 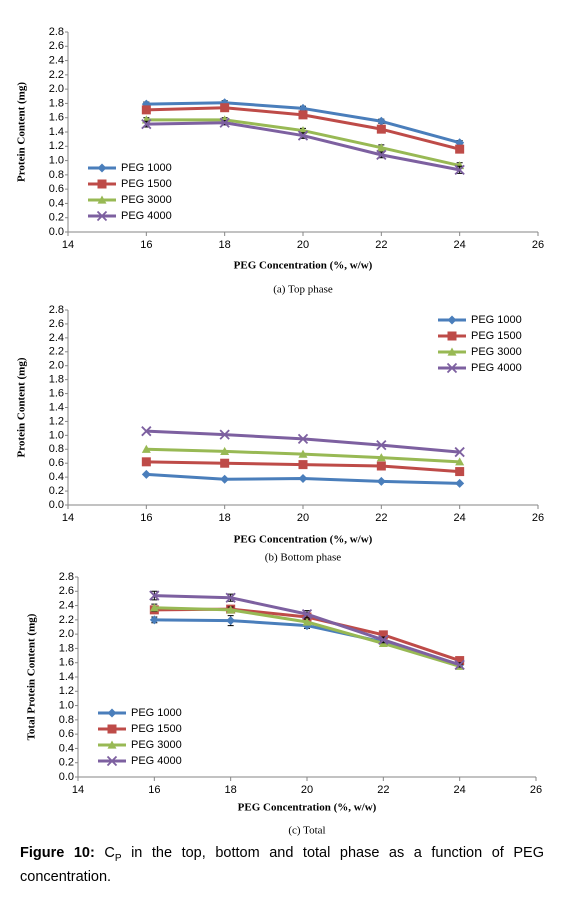 What do you see at coordinates (57, 853) in the screenshot?
I see `caption-label: Figure 10:` at bounding box center [57, 853].